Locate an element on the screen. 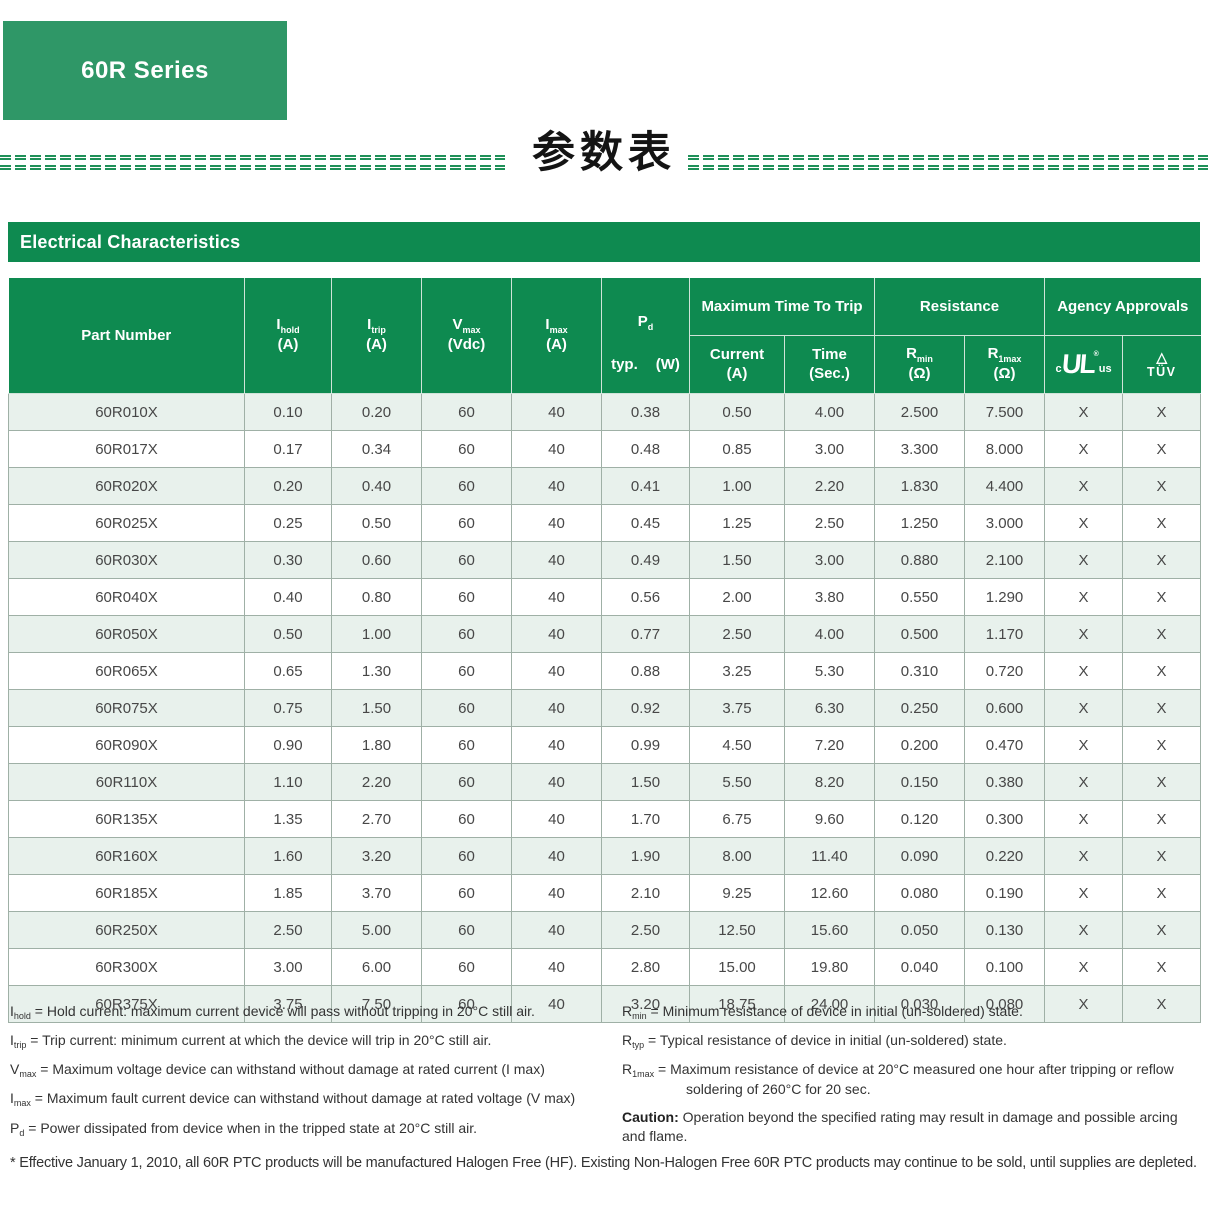 The image size is (1208, 1207). value-cell: 0.40 is located at coordinates (376, 486).